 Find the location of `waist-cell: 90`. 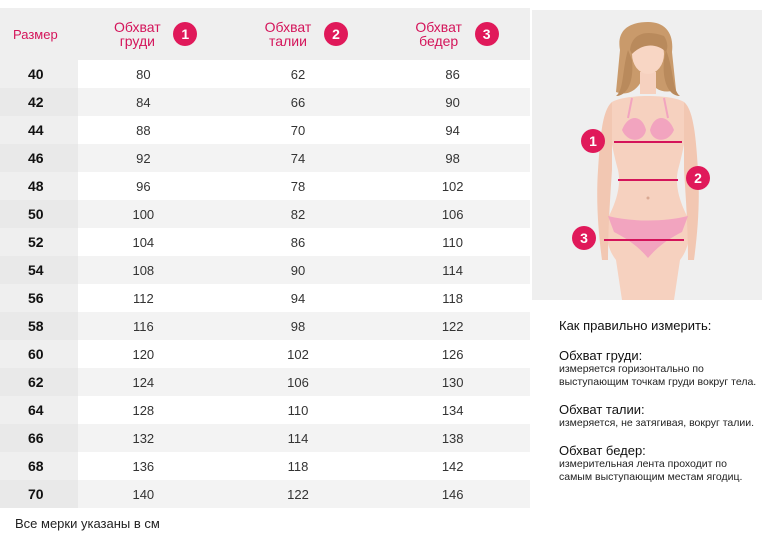

waist-cell: 90 is located at coordinates (298, 270).